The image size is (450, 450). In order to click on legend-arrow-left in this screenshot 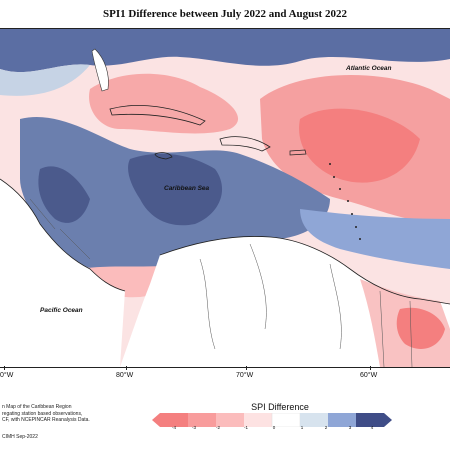, I will do `click(156, 420)`.